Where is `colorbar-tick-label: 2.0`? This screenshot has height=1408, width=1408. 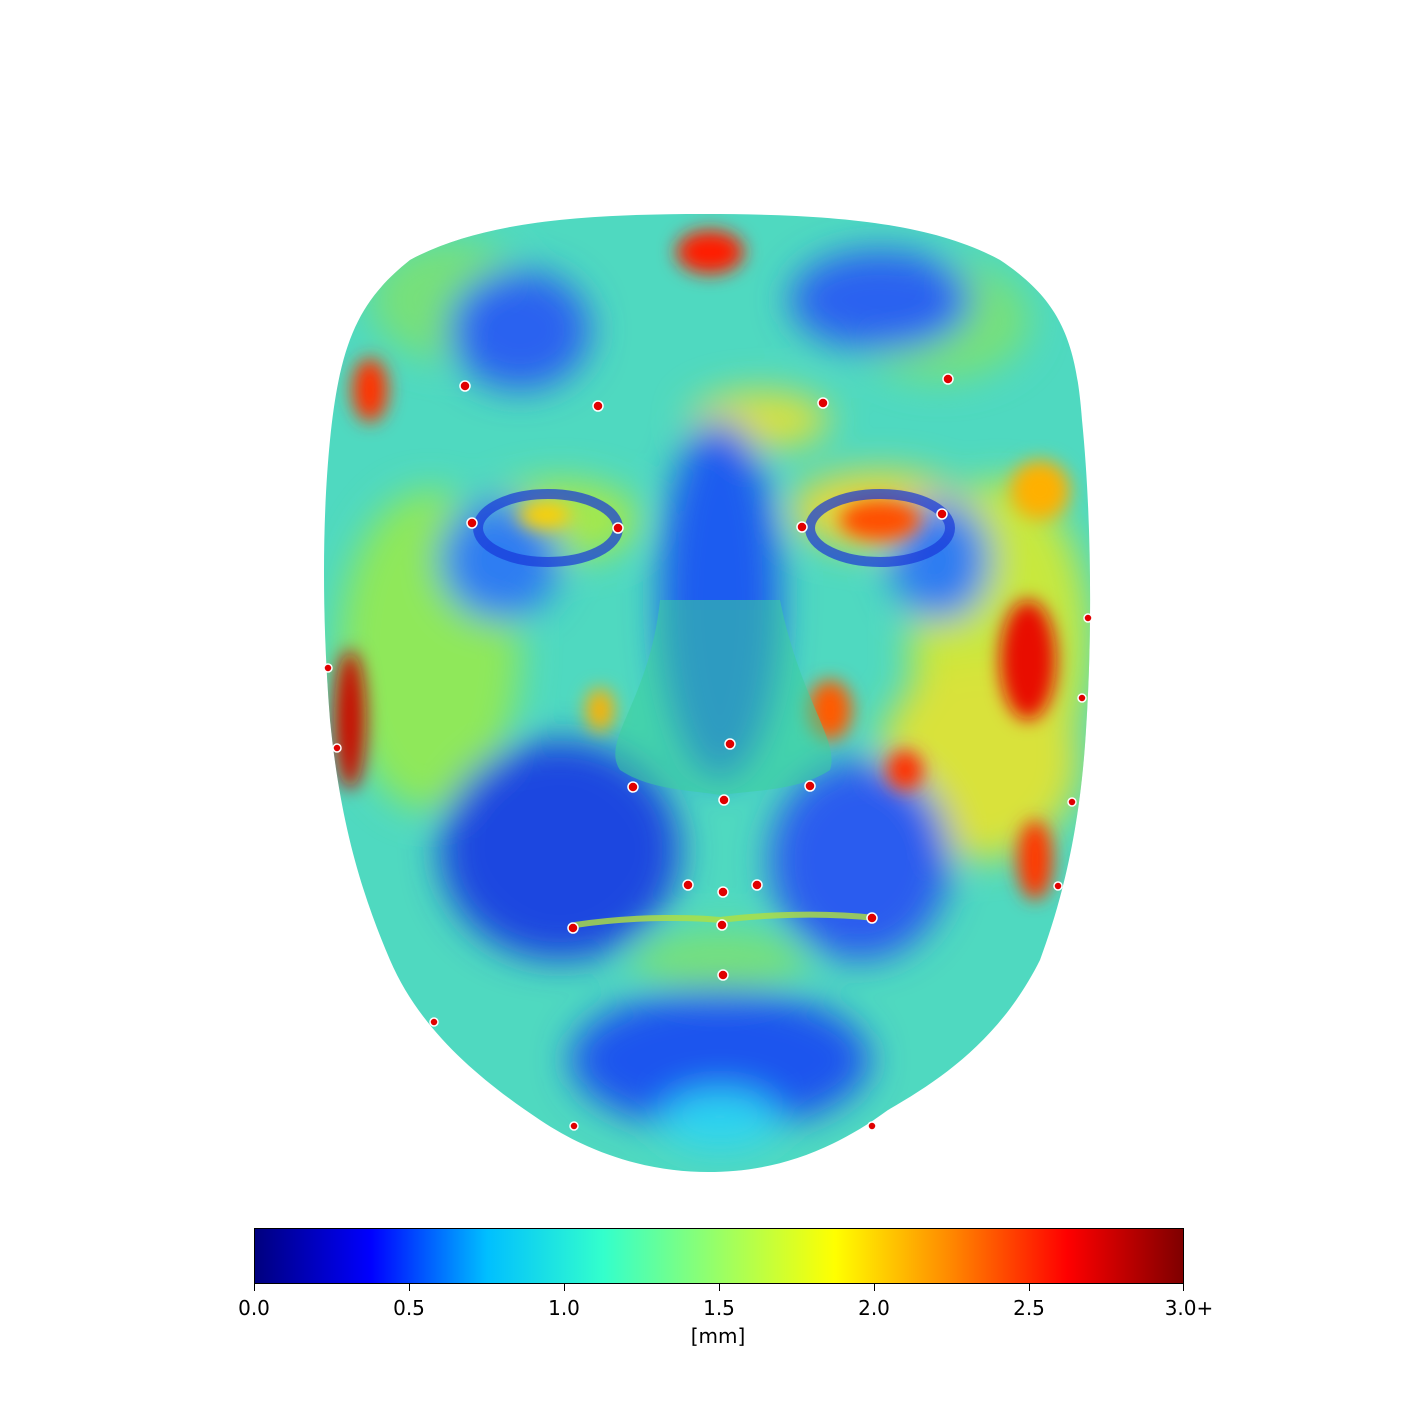
colorbar-tick-label: 2.0 is located at coordinates (874, 1308).